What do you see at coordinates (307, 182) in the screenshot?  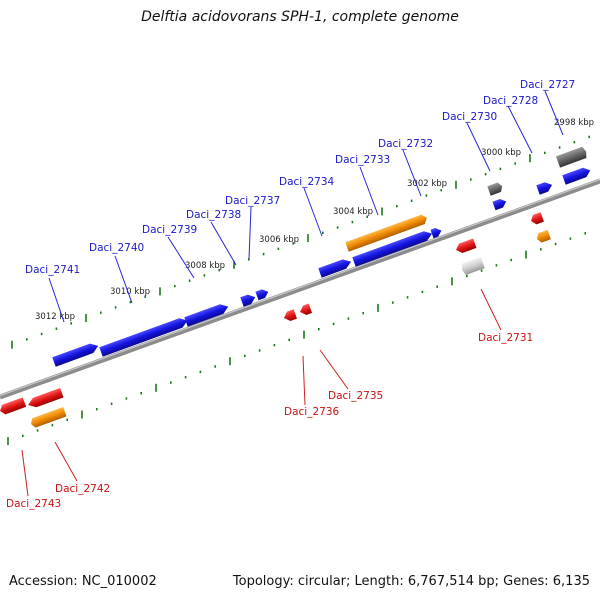 I see `gene-label: Daci_2734` at bounding box center [307, 182].